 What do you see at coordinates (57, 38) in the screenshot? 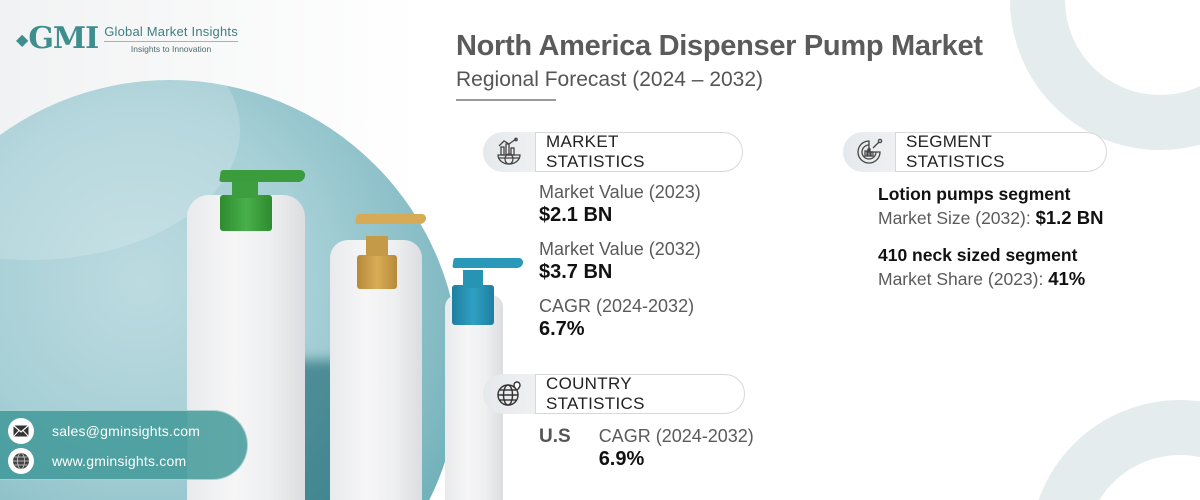
I see `logo-mark: ◆GMI` at bounding box center [57, 38].